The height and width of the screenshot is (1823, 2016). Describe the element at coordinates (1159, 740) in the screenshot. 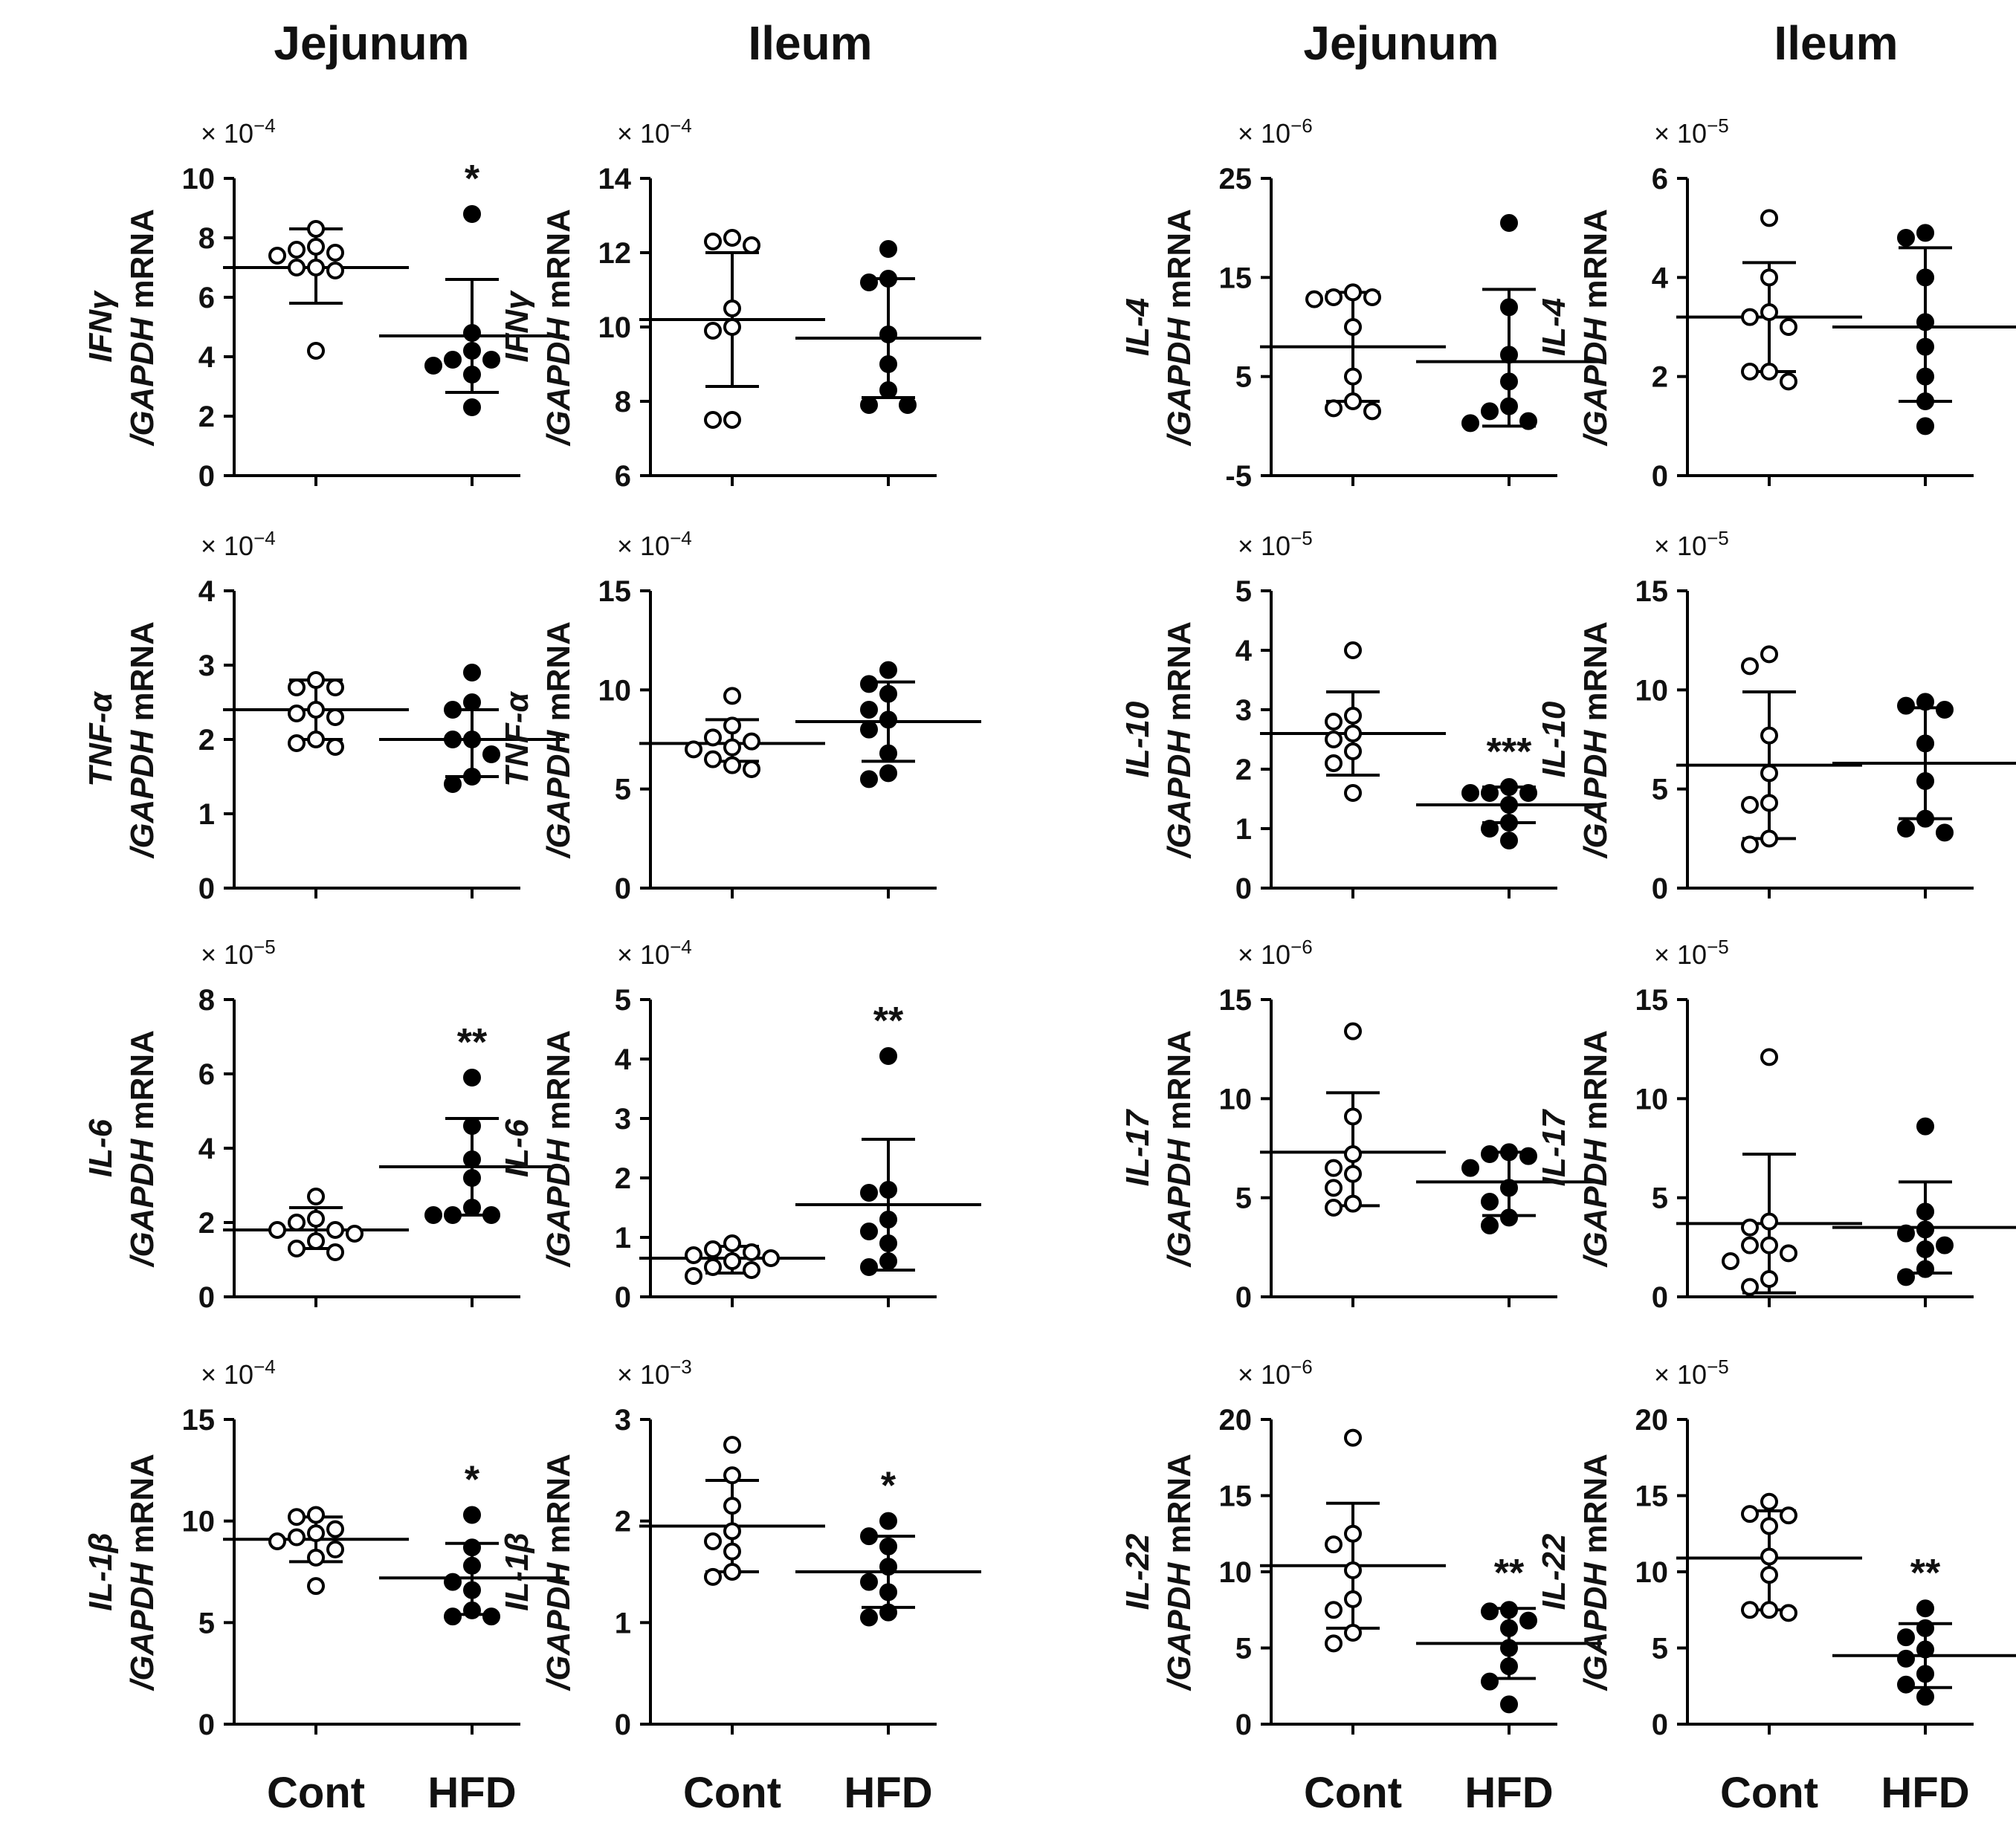

I see `y-axis-label: IL-10/GAPDH mRNA` at that location.